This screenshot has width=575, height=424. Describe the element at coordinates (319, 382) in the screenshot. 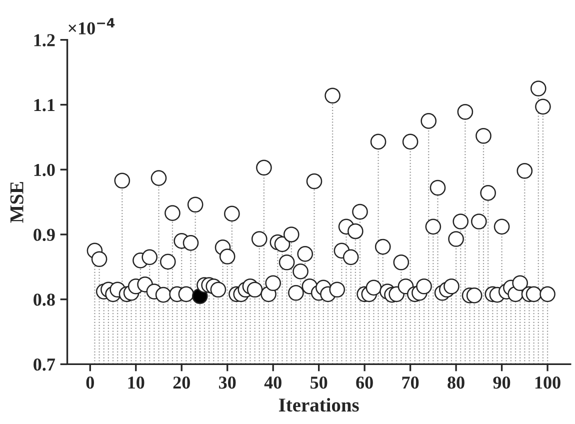

I see `x-tick-label: 50` at that location.